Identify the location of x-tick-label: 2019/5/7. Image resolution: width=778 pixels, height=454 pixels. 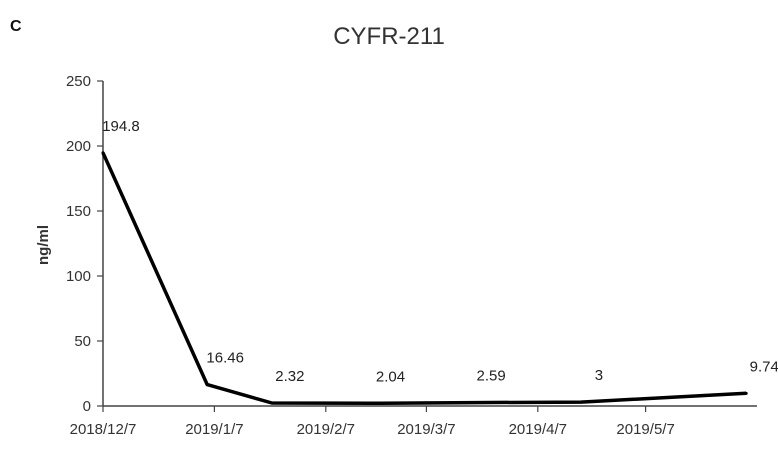
(645, 429).